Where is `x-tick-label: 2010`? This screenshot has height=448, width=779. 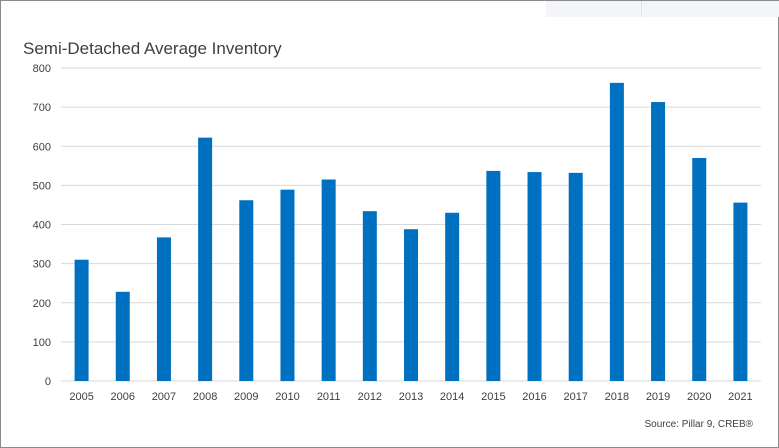 x-tick-label: 2010 is located at coordinates (287, 397).